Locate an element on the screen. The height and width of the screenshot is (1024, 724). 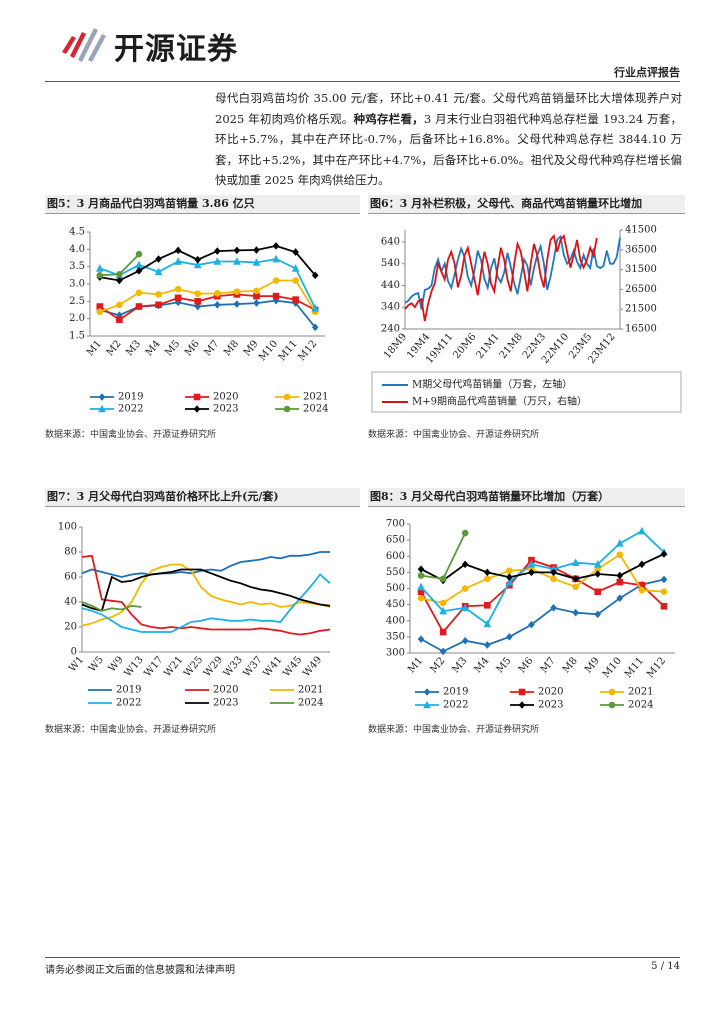
disclaimer: 请务必参阅正文后面的信息披露和法律声明 is located at coordinates (140, 970).